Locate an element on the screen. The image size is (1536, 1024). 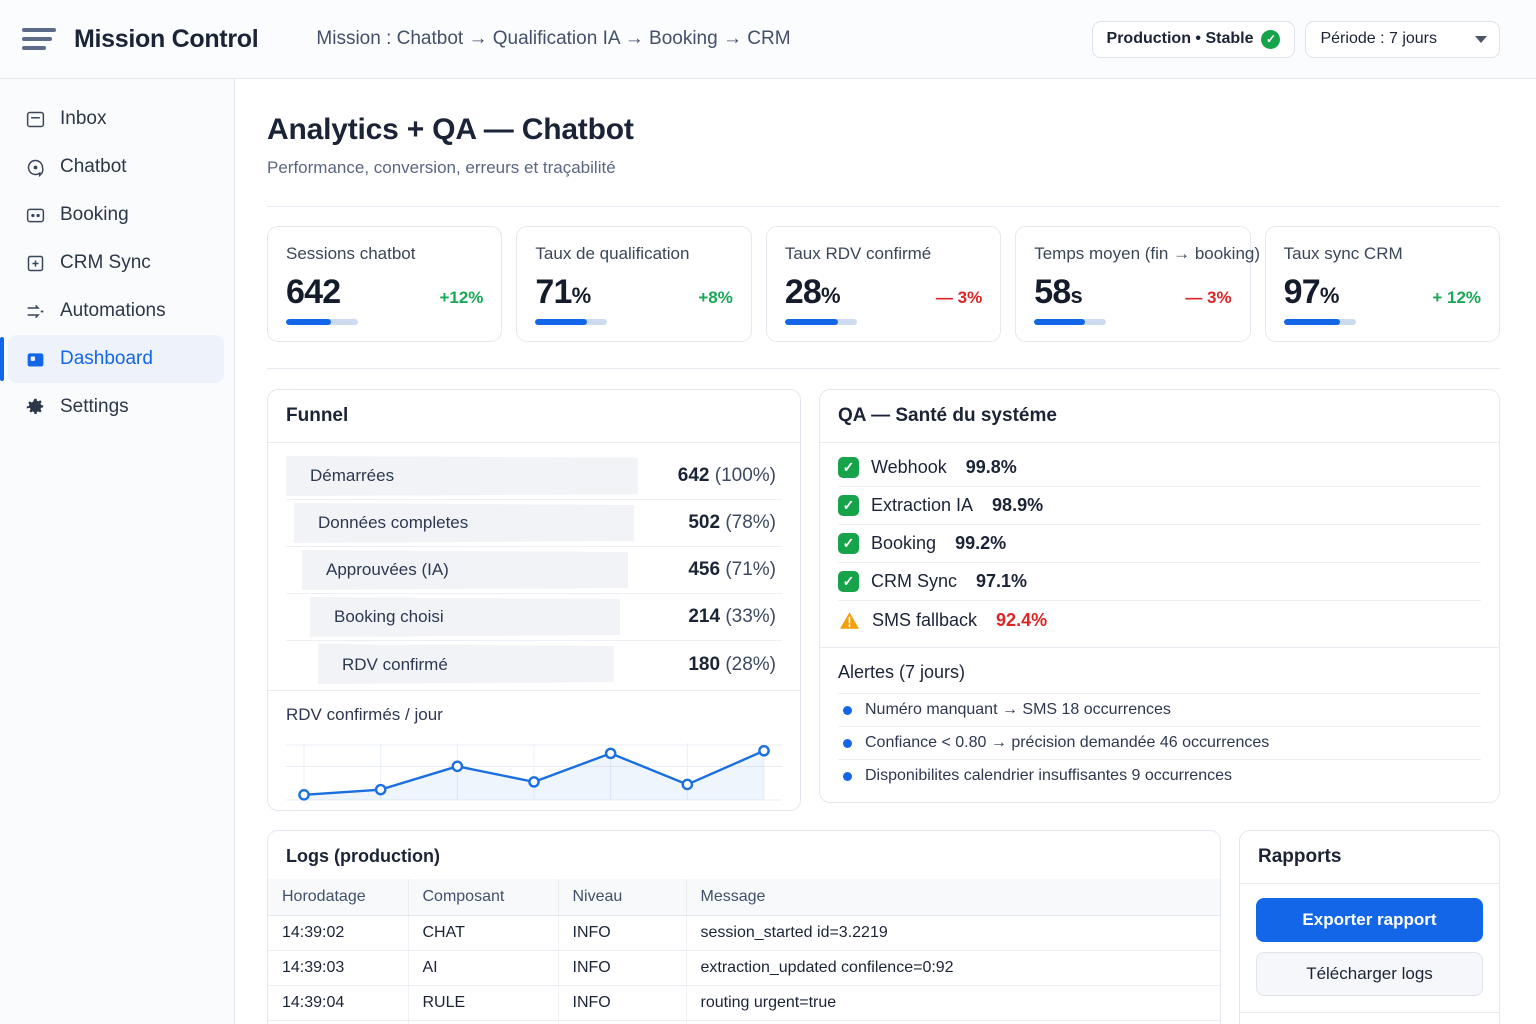
kpi-card-rdv-confirme: Taux RDV confirmé 28% — 3% is located at coordinates (883, 284).